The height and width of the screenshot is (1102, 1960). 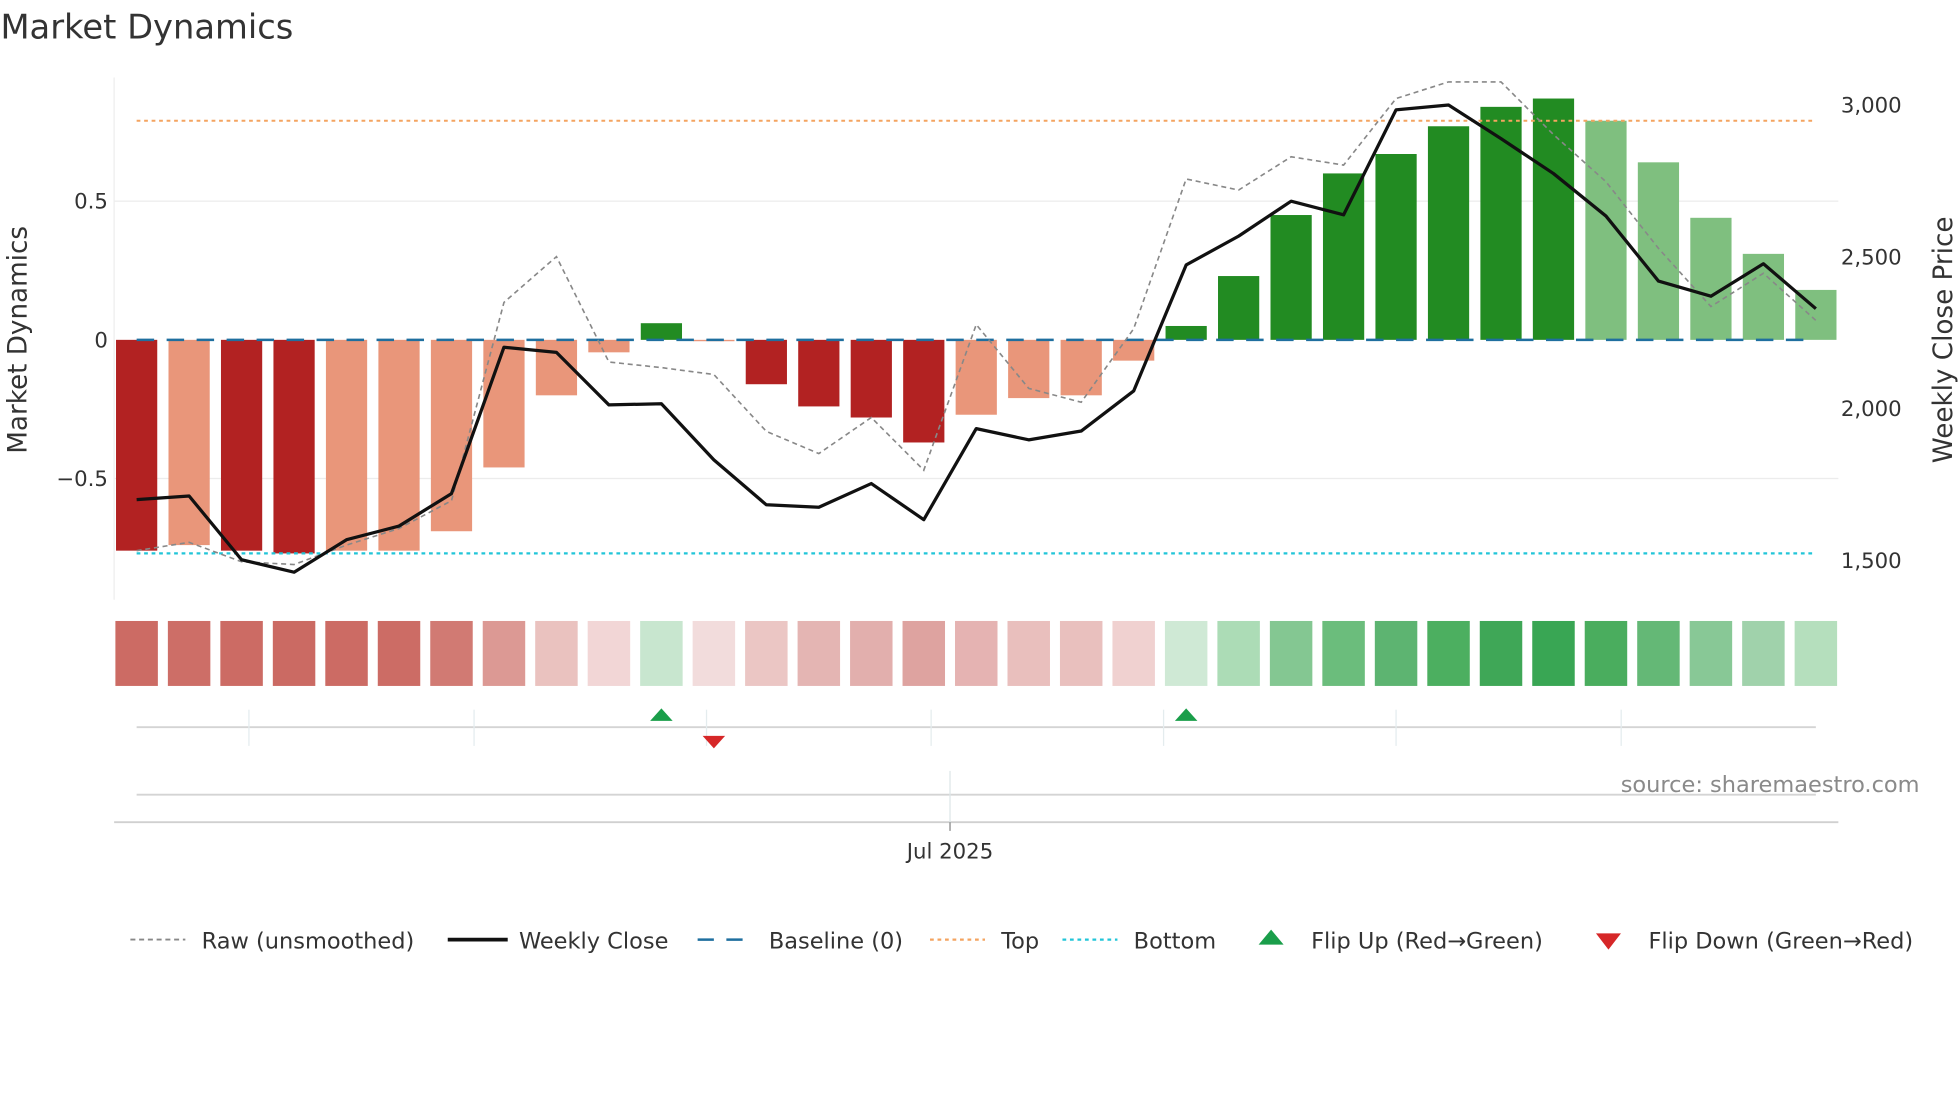 I want to click on legend-label: Flip Up (Red→Green), so click(x=1427, y=941).